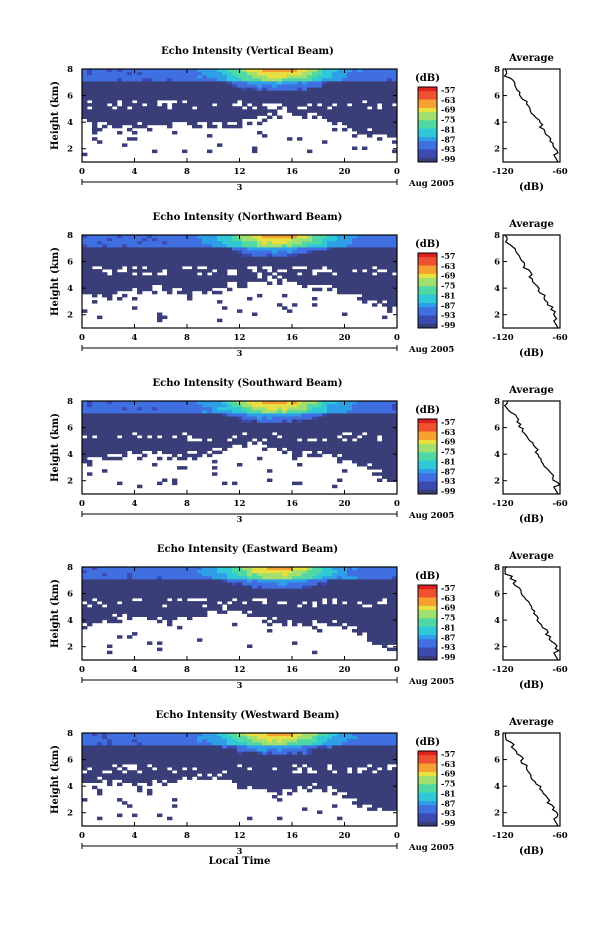 The width and height of the screenshot is (611, 929). What do you see at coordinates (55, 447) in the screenshot?
I see `y-axis-label: Height (km)` at bounding box center [55, 447].